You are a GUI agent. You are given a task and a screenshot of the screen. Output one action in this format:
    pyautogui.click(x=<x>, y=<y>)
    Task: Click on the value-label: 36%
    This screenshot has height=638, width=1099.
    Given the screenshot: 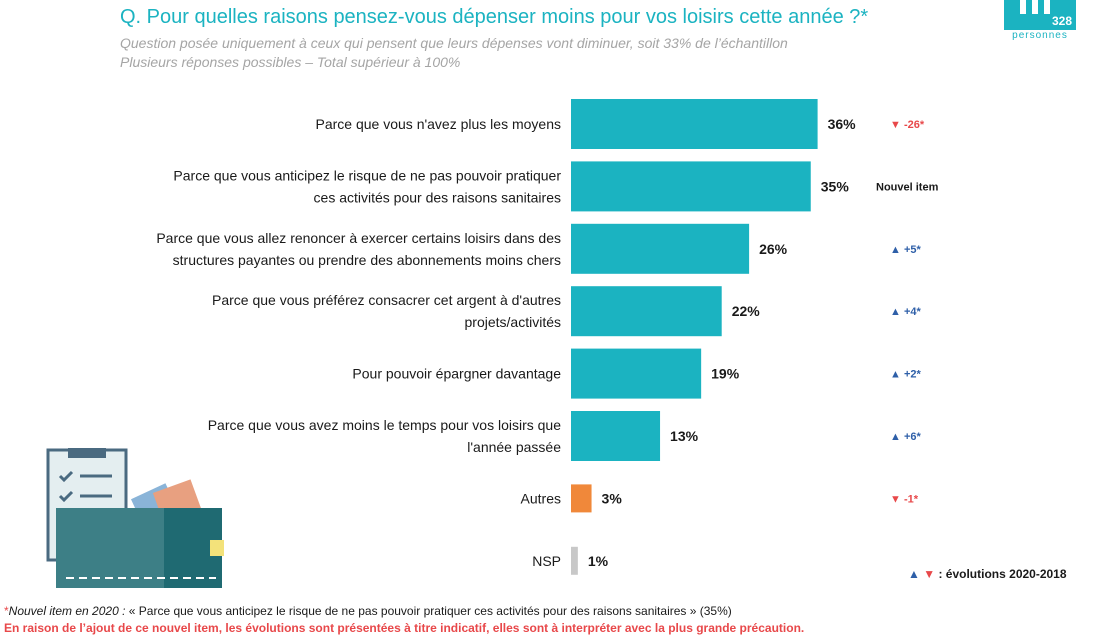 What is the action you would take?
    pyautogui.click(x=842, y=124)
    